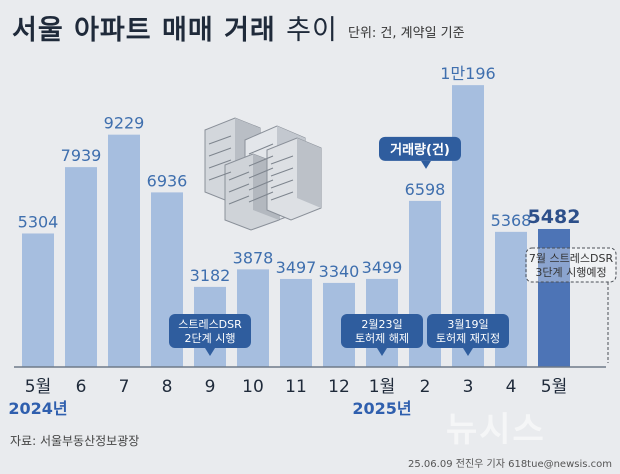  I want to click on tick-label-3: 8, so click(167, 387).